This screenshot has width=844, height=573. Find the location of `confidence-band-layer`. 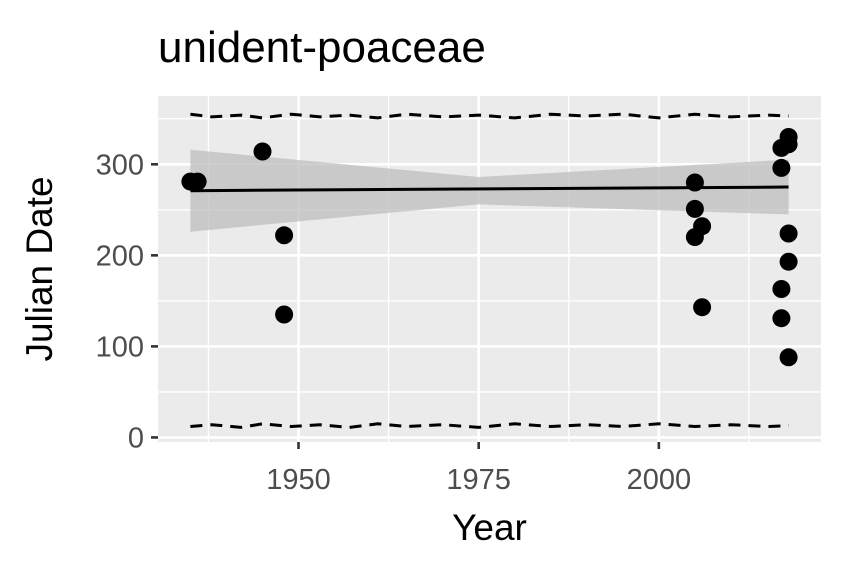

confidence-band-layer is located at coordinates (489, 190).